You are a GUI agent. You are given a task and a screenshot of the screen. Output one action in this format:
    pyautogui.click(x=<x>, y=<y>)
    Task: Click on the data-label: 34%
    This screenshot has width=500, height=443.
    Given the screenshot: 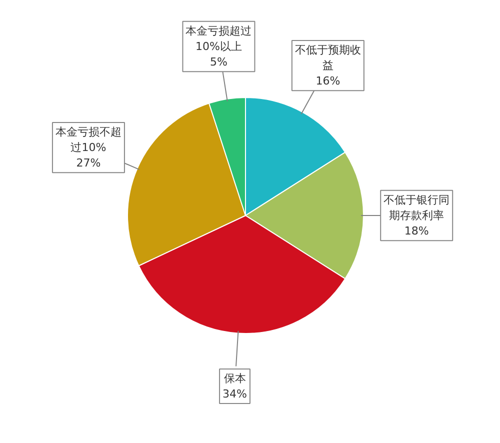 What is the action you would take?
    pyautogui.click(x=234, y=394)
    